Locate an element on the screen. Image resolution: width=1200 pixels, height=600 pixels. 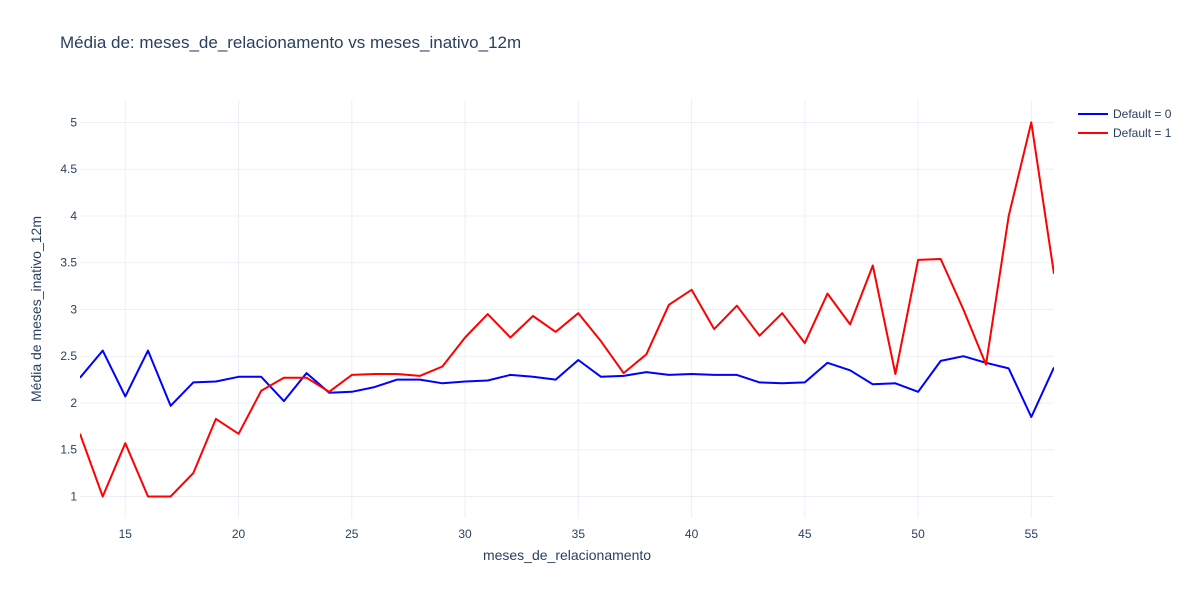
y-axis-ticks: 1 1.5 2 2.5 3 3.5 4 4.5 5 is located at coordinates (68, 309).